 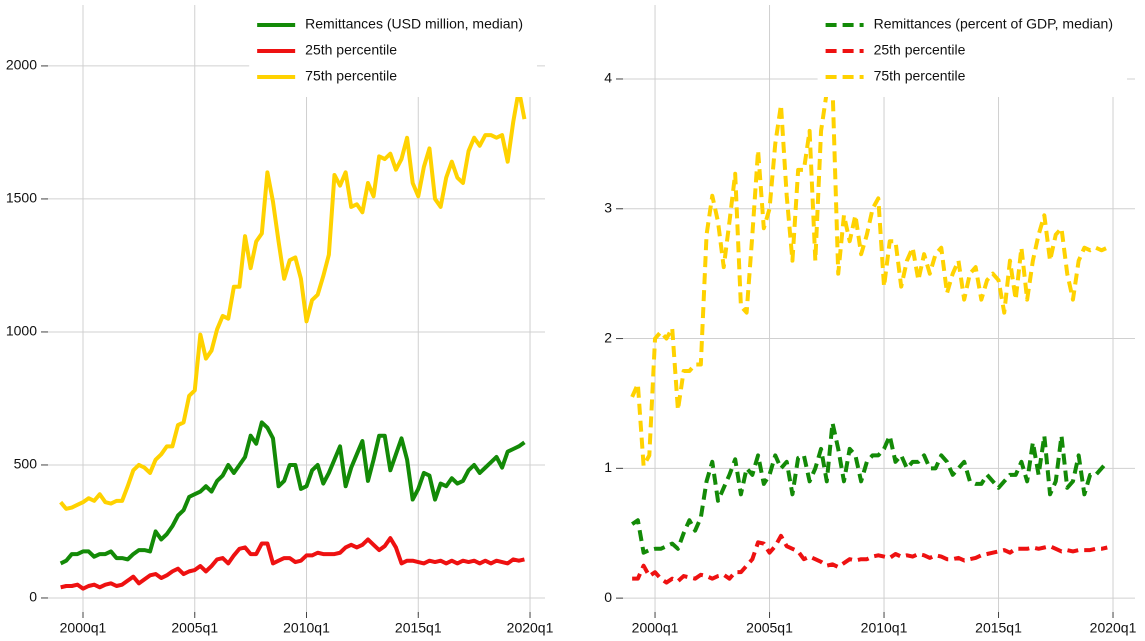 What do you see at coordinates (608, 207) in the screenshot?
I see `y-tick-label: 3` at bounding box center [608, 207].